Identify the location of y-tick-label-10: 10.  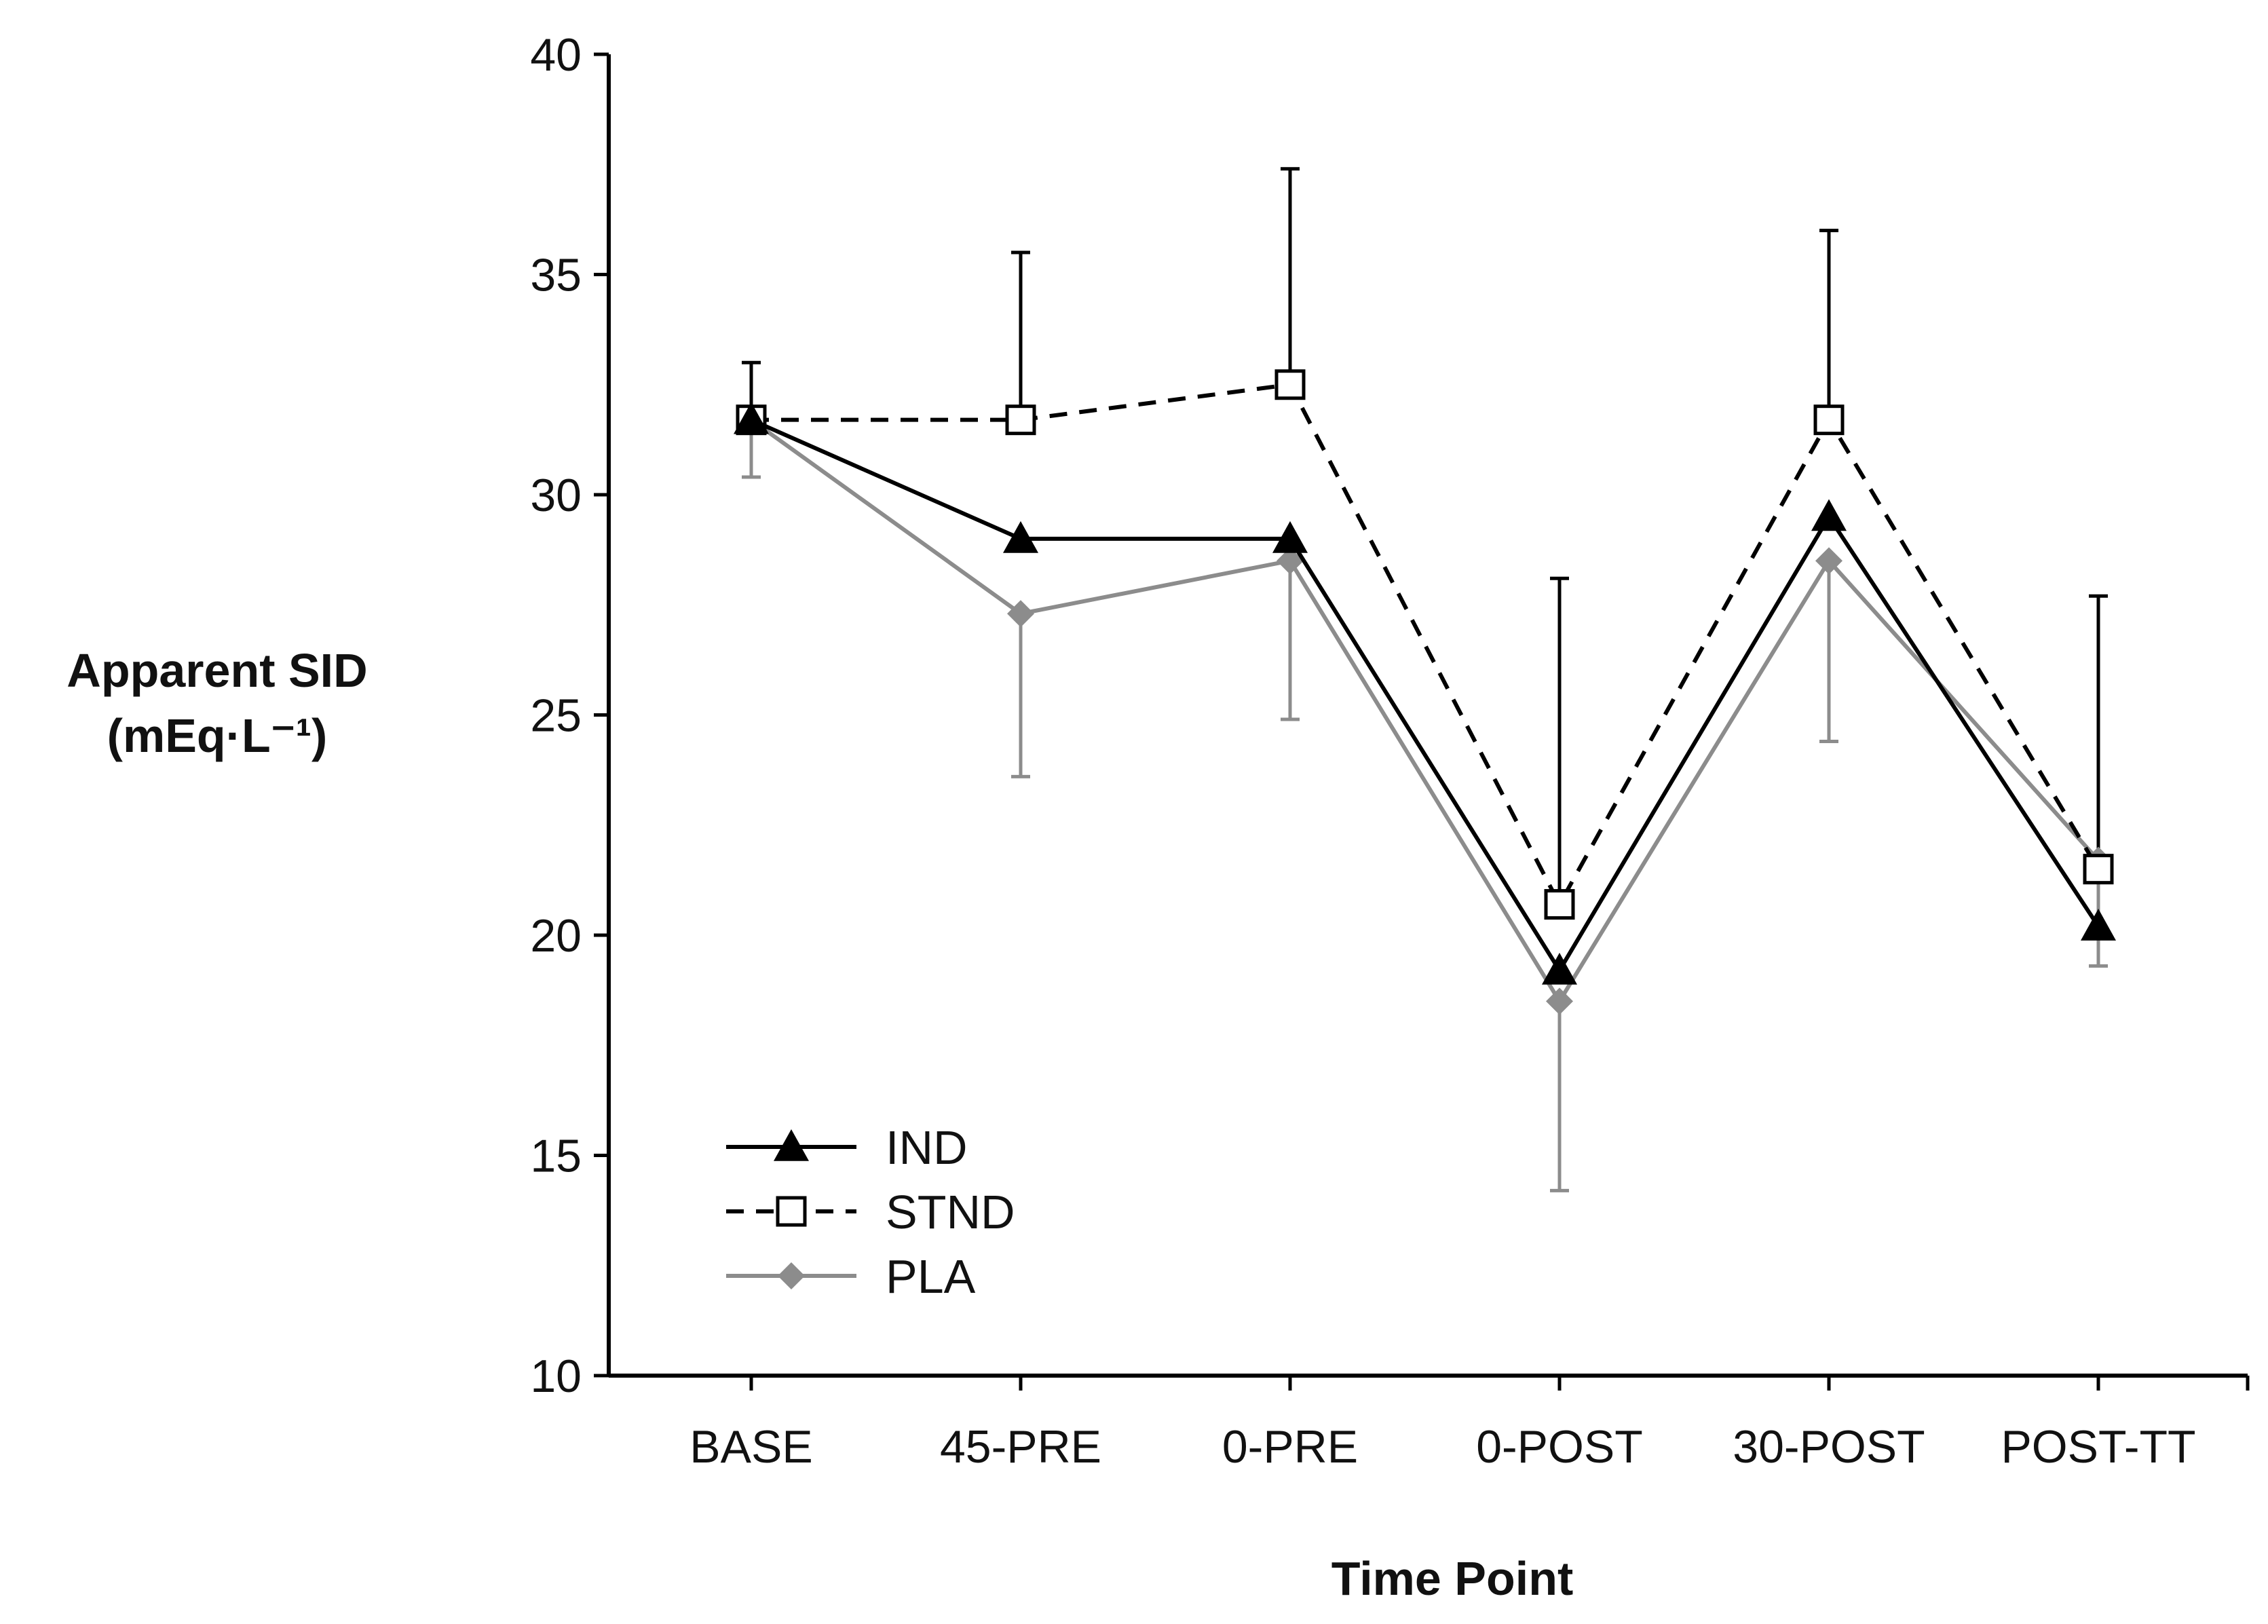
(556, 1376).